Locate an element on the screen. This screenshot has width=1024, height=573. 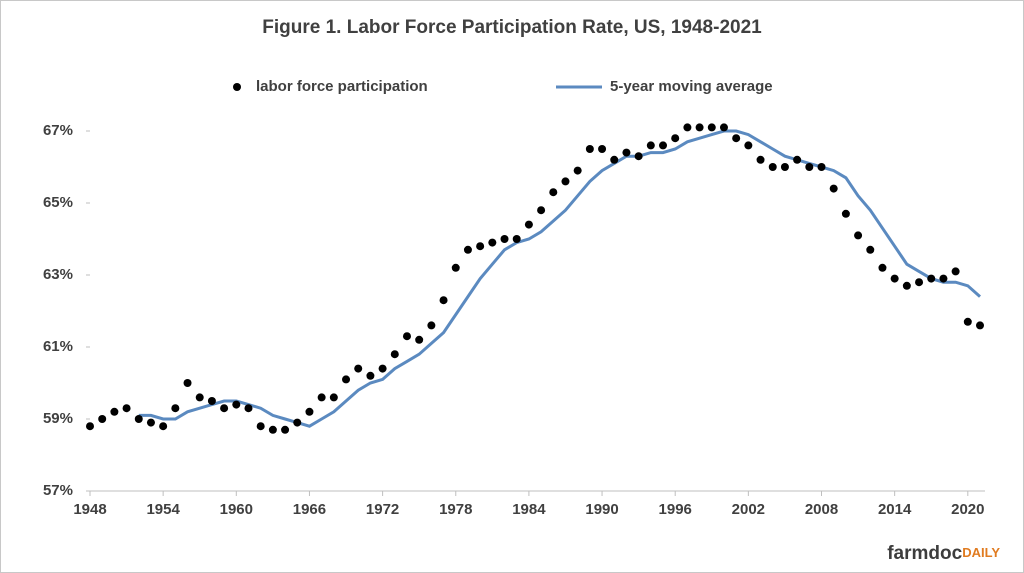
legend-swatch is located at coordinates (237, 87).